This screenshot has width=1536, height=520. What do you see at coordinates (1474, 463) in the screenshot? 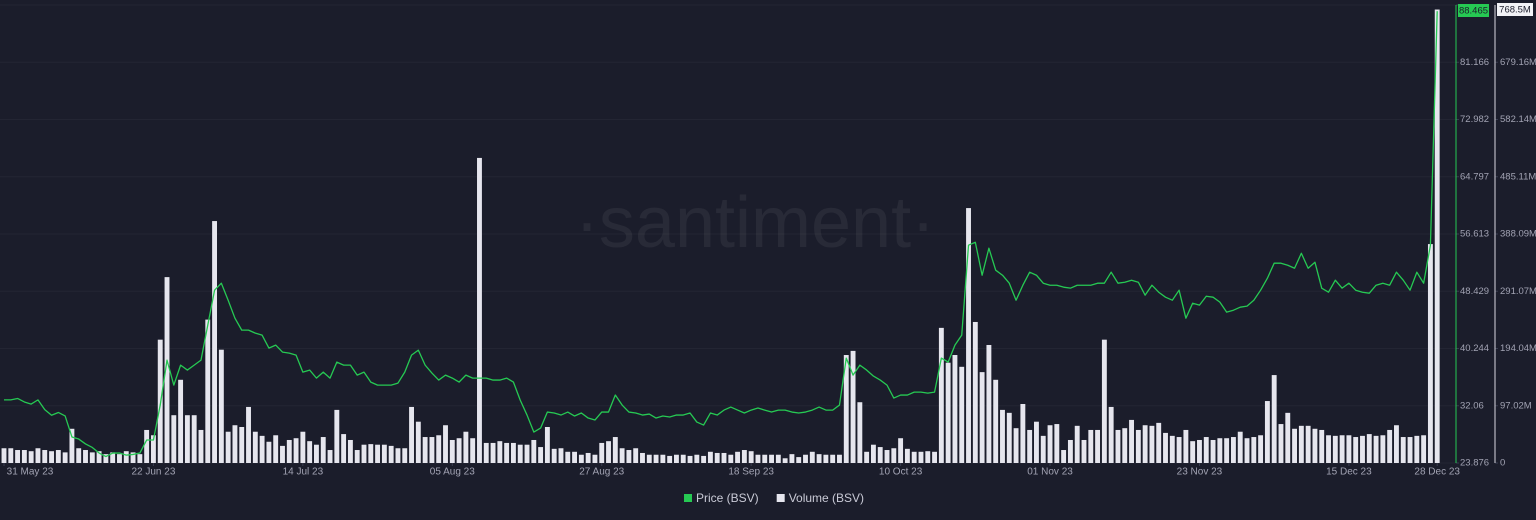
I see `y-tick-label: 23.876` at bounding box center [1474, 463].